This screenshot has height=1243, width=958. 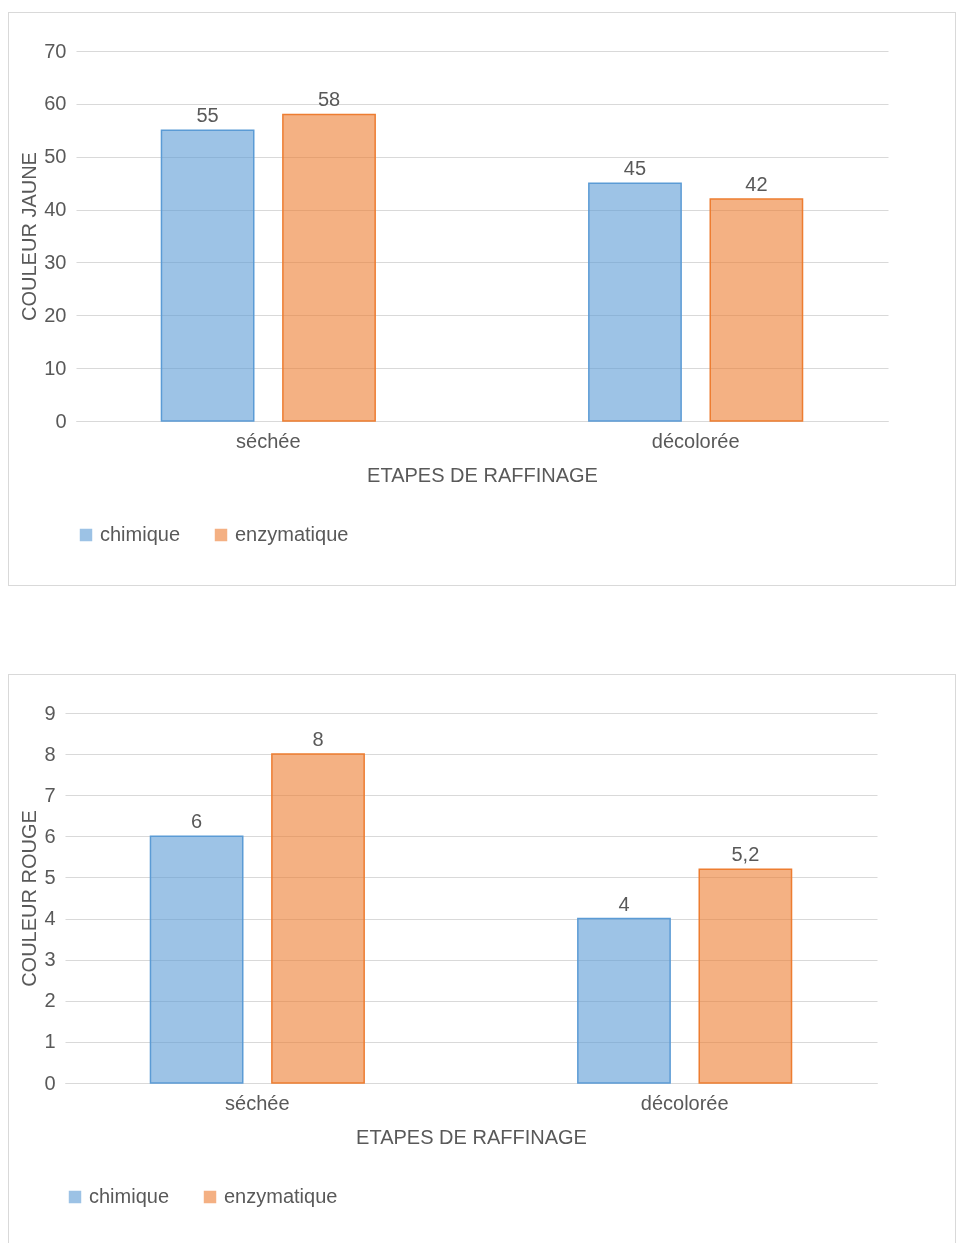 I want to click on data-label: 6, so click(x=197, y=821).